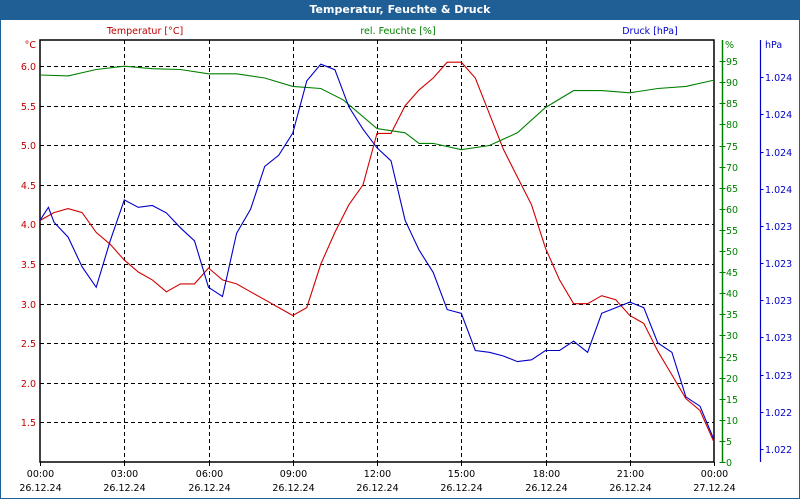 Image resolution: width=800 pixels, height=500 pixels. What do you see at coordinates (732, 210) in the screenshot?
I see `humidity-tick-label: 60` at bounding box center [732, 210].